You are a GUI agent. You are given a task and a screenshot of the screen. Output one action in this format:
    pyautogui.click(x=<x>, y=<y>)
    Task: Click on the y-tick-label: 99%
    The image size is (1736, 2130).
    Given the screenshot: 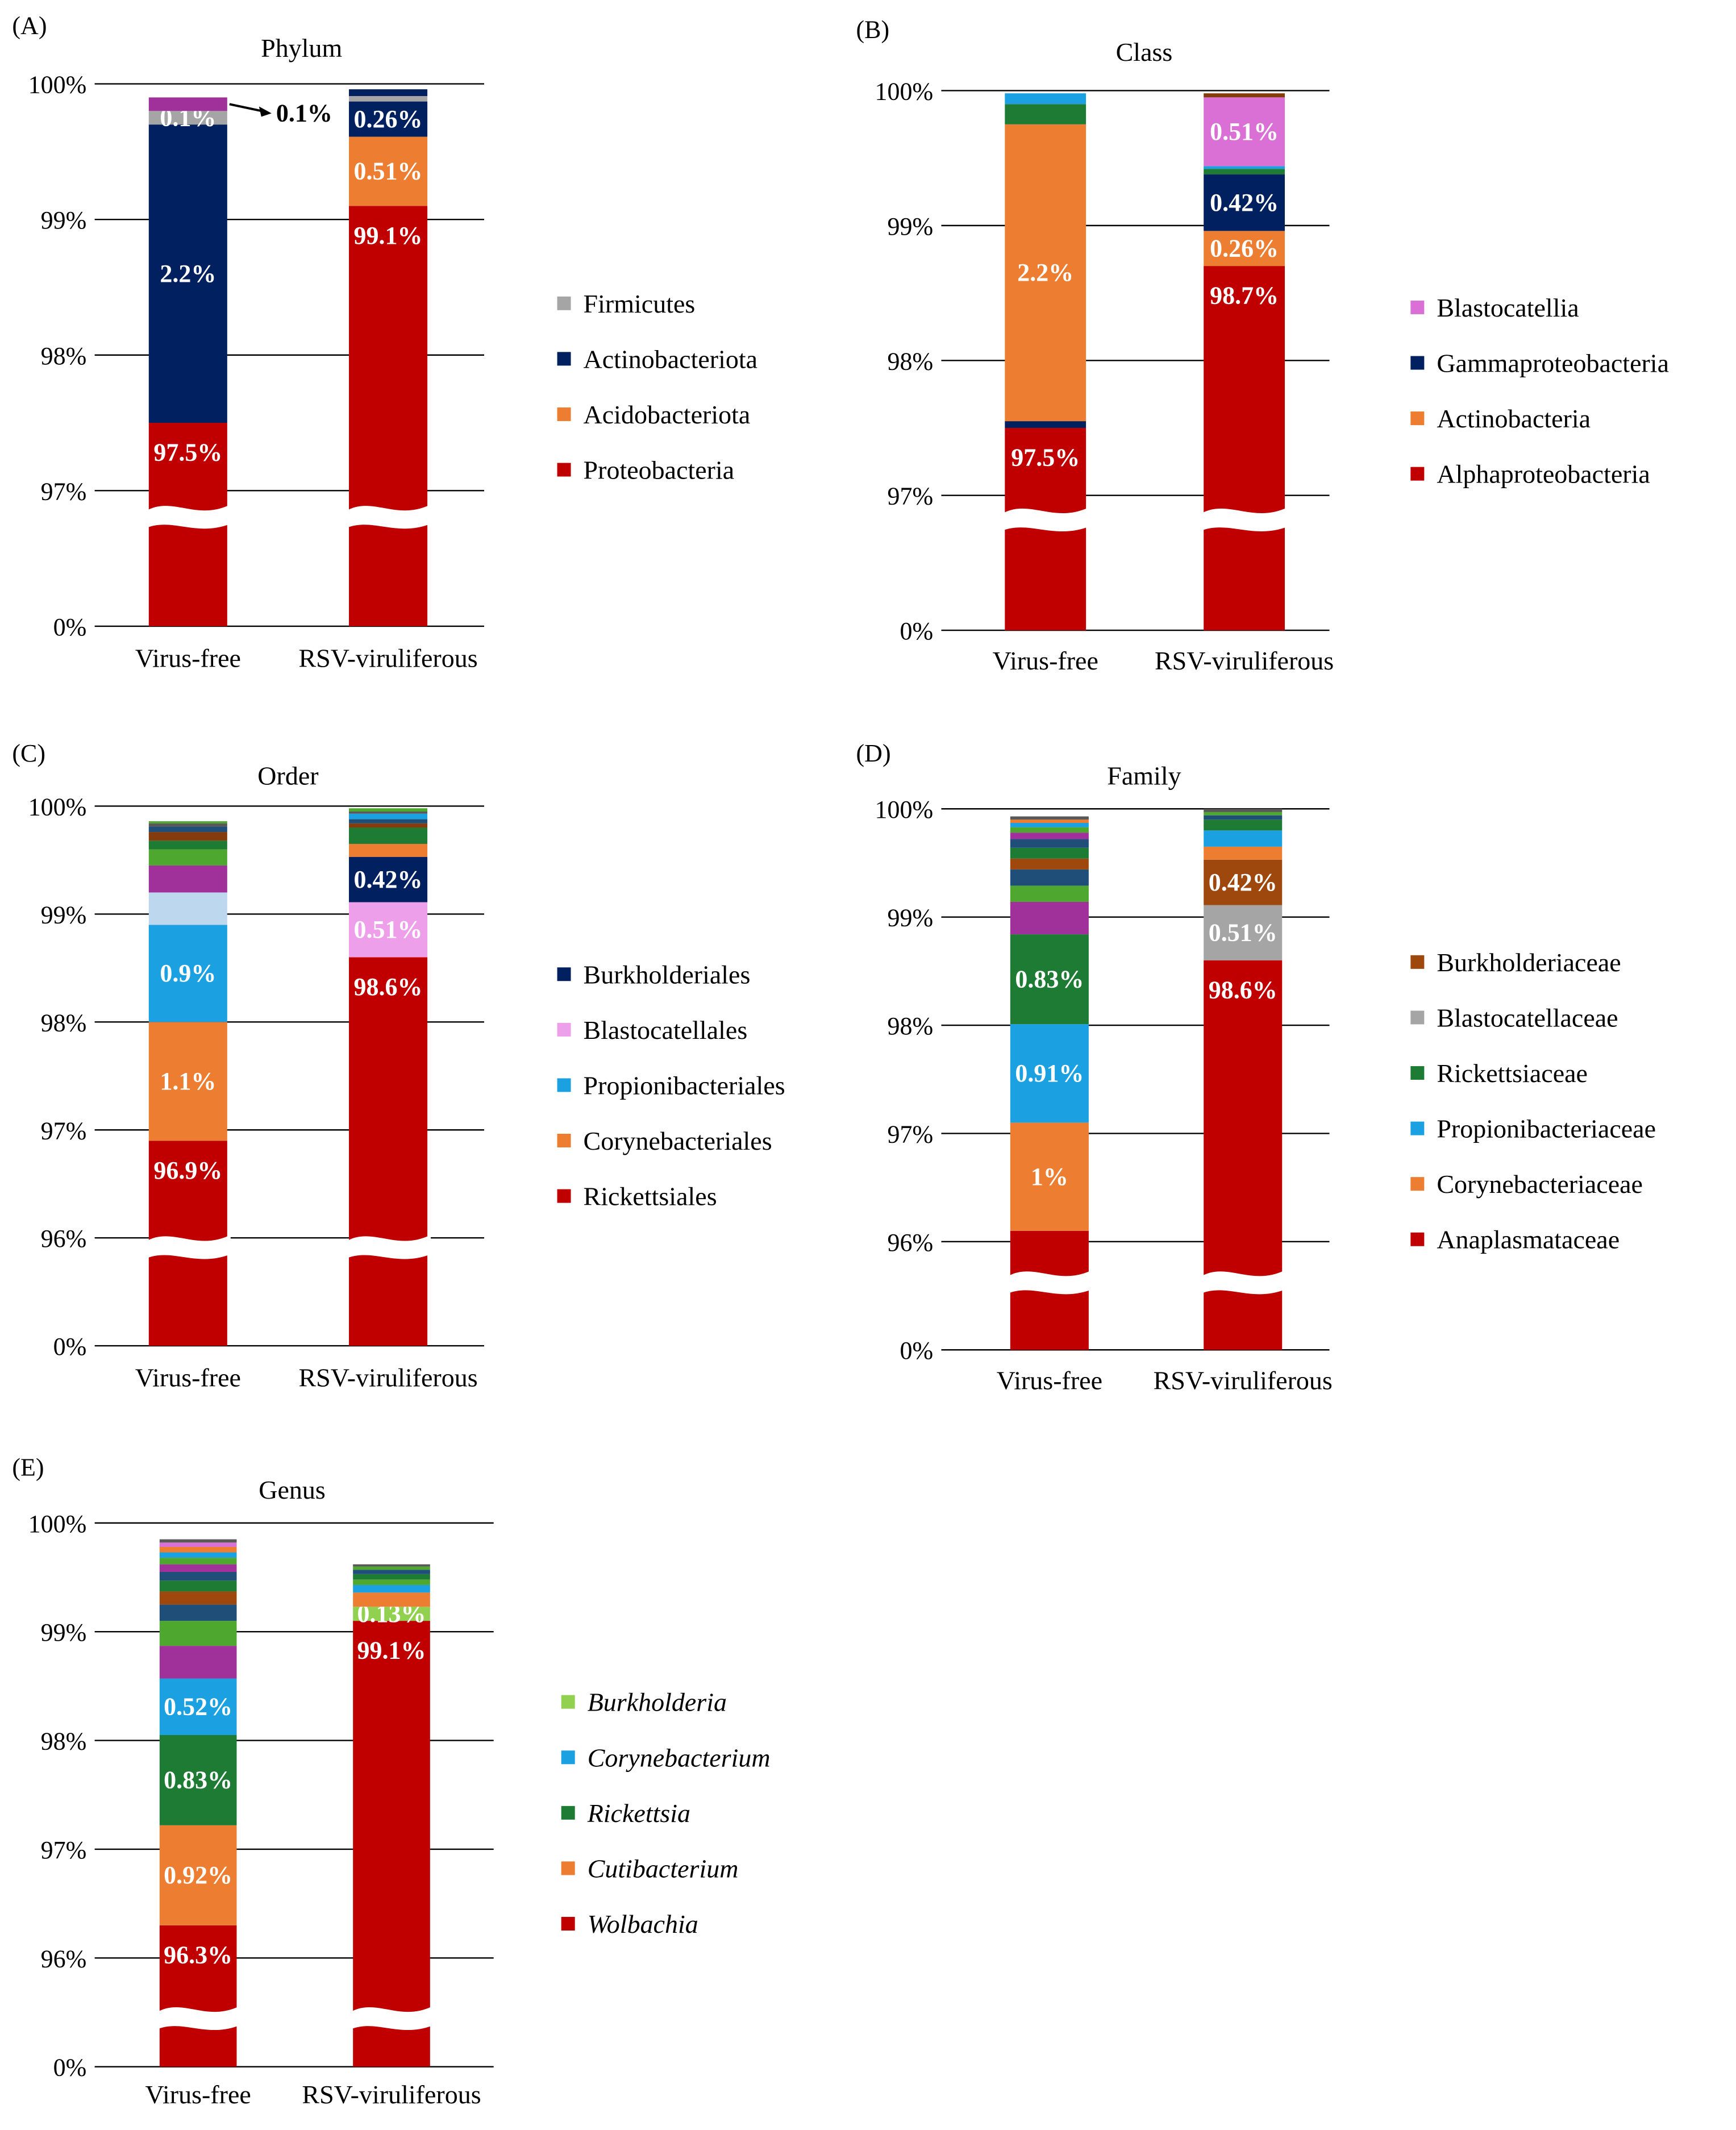 What is the action you would take?
    pyautogui.click(x=911, y=226)
    